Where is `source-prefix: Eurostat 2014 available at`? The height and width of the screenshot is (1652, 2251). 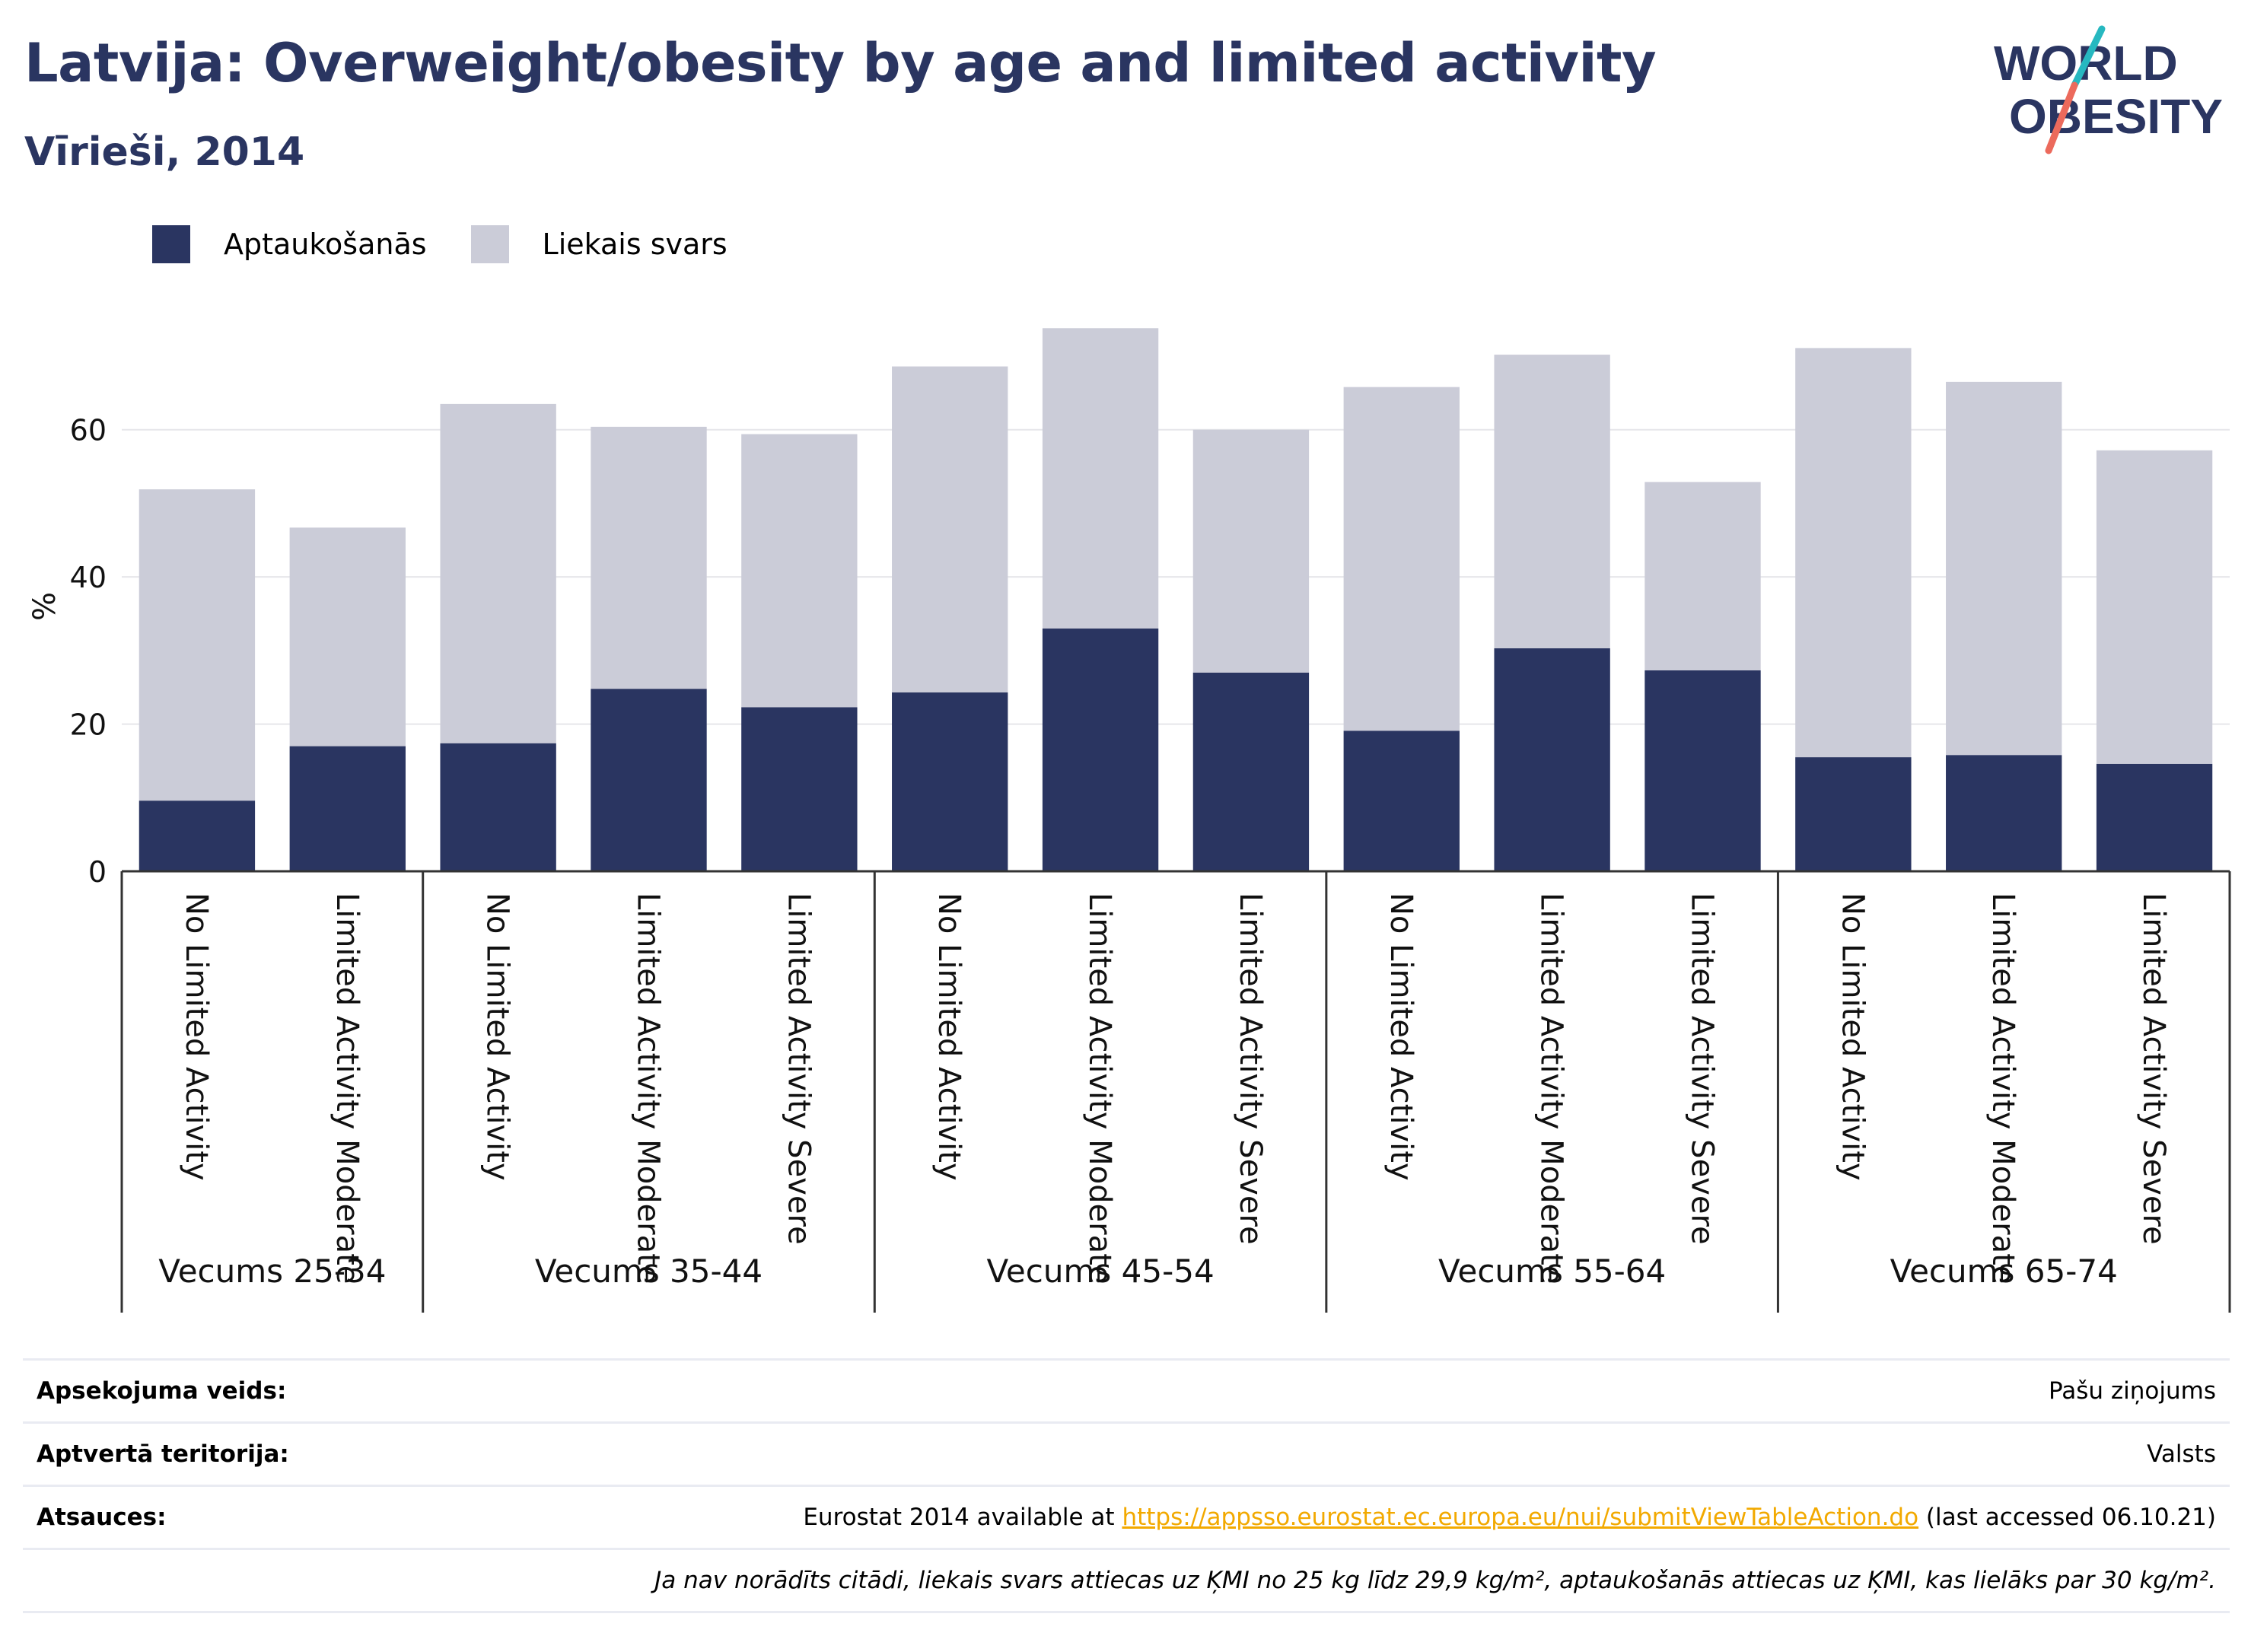 source-prefix: Eurostat 2014 available at is located at coordinates (962, 1517).